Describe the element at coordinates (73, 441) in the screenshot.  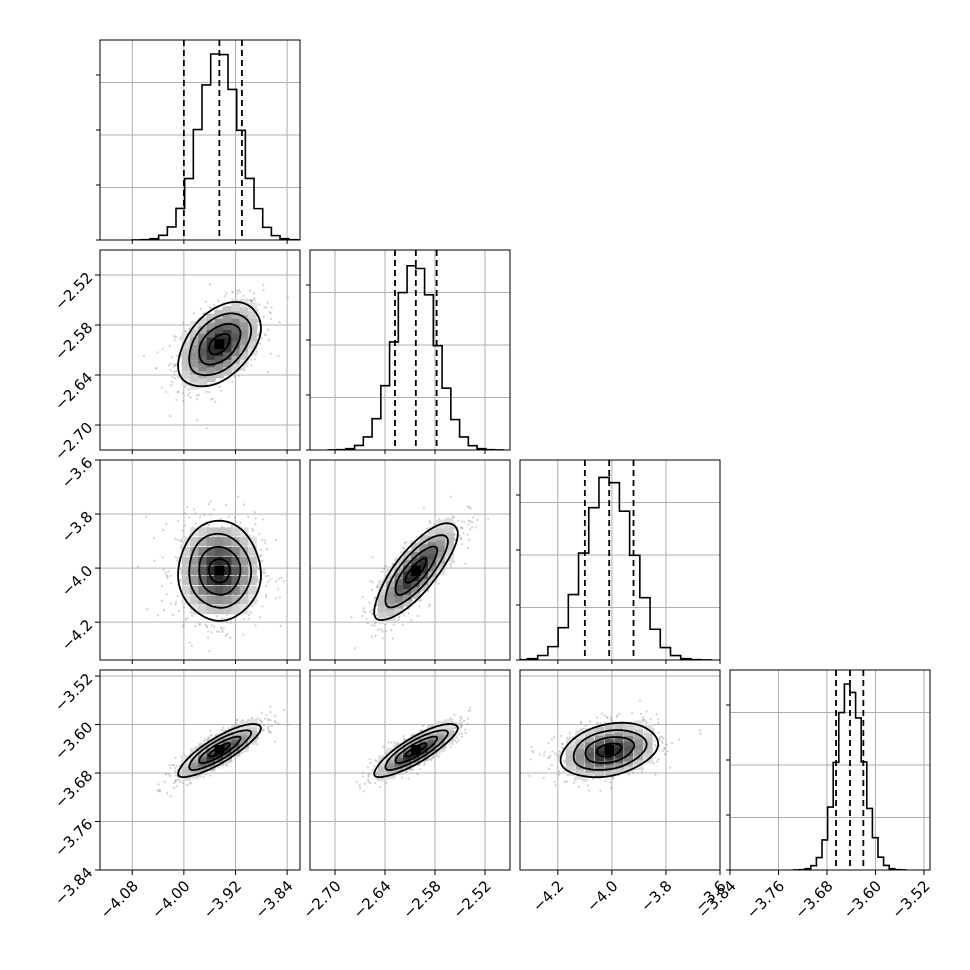
I see `y-tick-label: −2.70` at that location.